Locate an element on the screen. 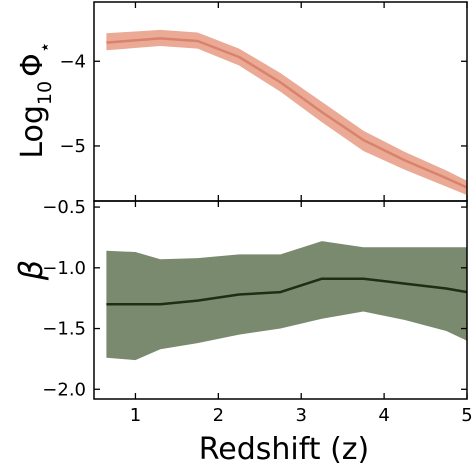  ylabel-symbol: Φ is located at coordinates (32, 65).